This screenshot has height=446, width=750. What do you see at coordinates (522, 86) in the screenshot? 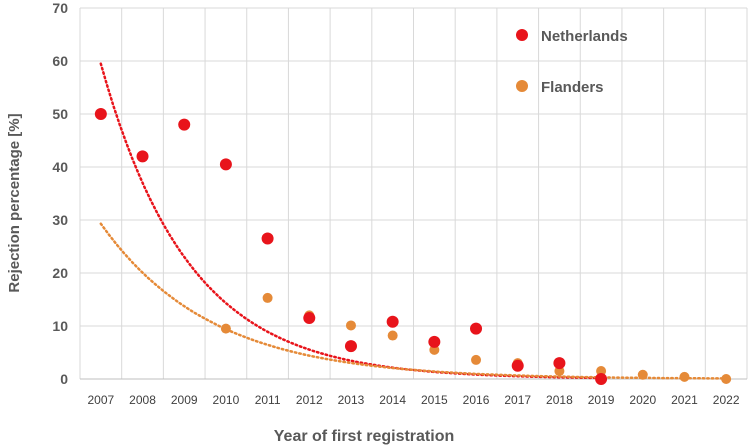
I see `legend-marker-flanders` at bounding box center [522, 86].